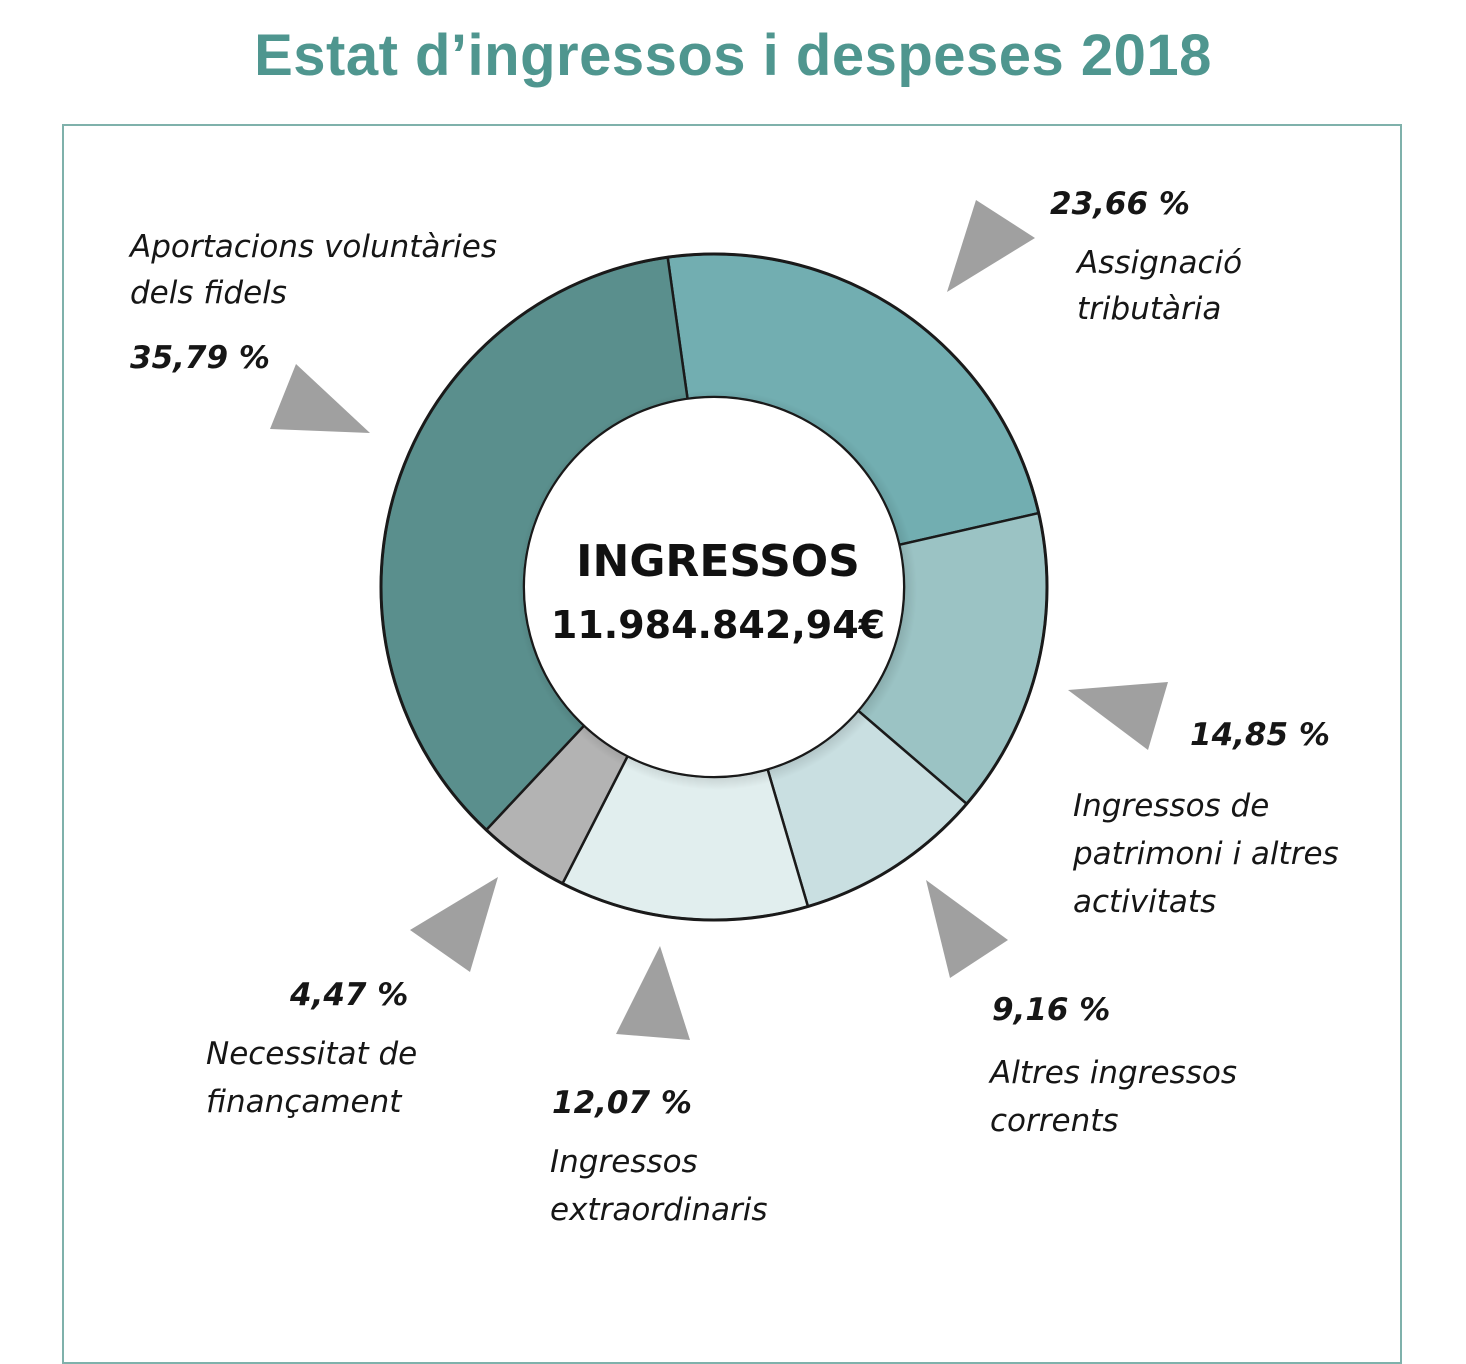 Image resolution: width=1466 pixels, height=1364 pixels. Describe the element at coordinates (1120, 204) in the screenshot. I see `value-label-2: 23,66 %` at that location.